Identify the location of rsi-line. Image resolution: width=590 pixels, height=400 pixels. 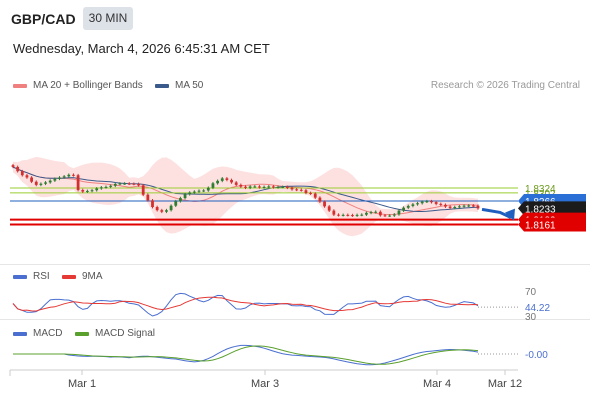
(245, 304).